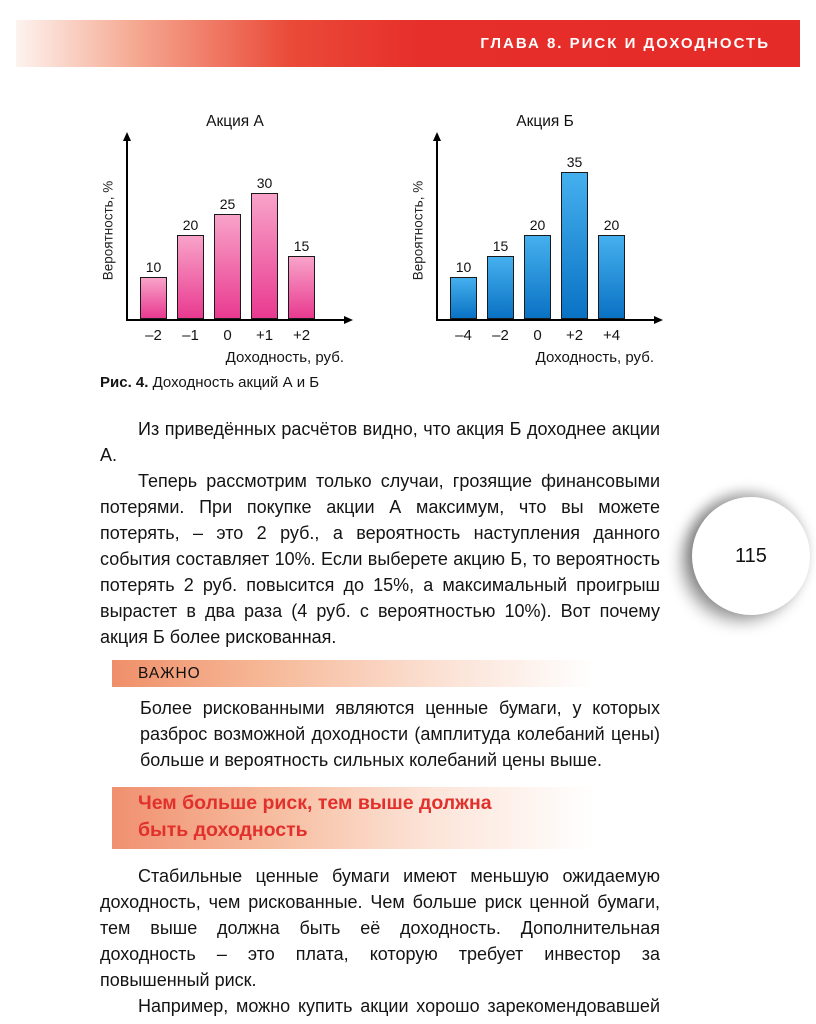  What do you see at coordinates (227, 204) in the screenshot?
I see `bar-value-label: 25` at bounding box center [227, 204].